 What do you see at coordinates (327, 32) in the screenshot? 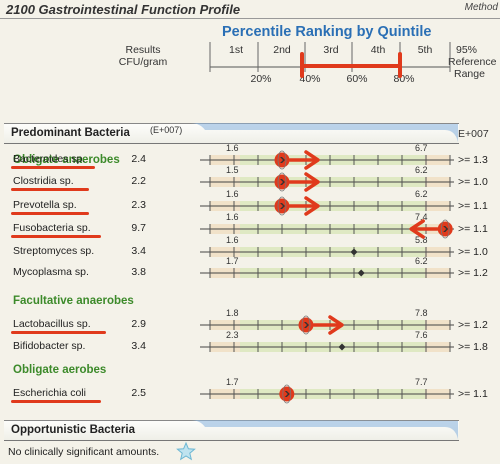
I see `percentile-title: Percentile Ranking by Quintile` at bounding box center [327, 32].